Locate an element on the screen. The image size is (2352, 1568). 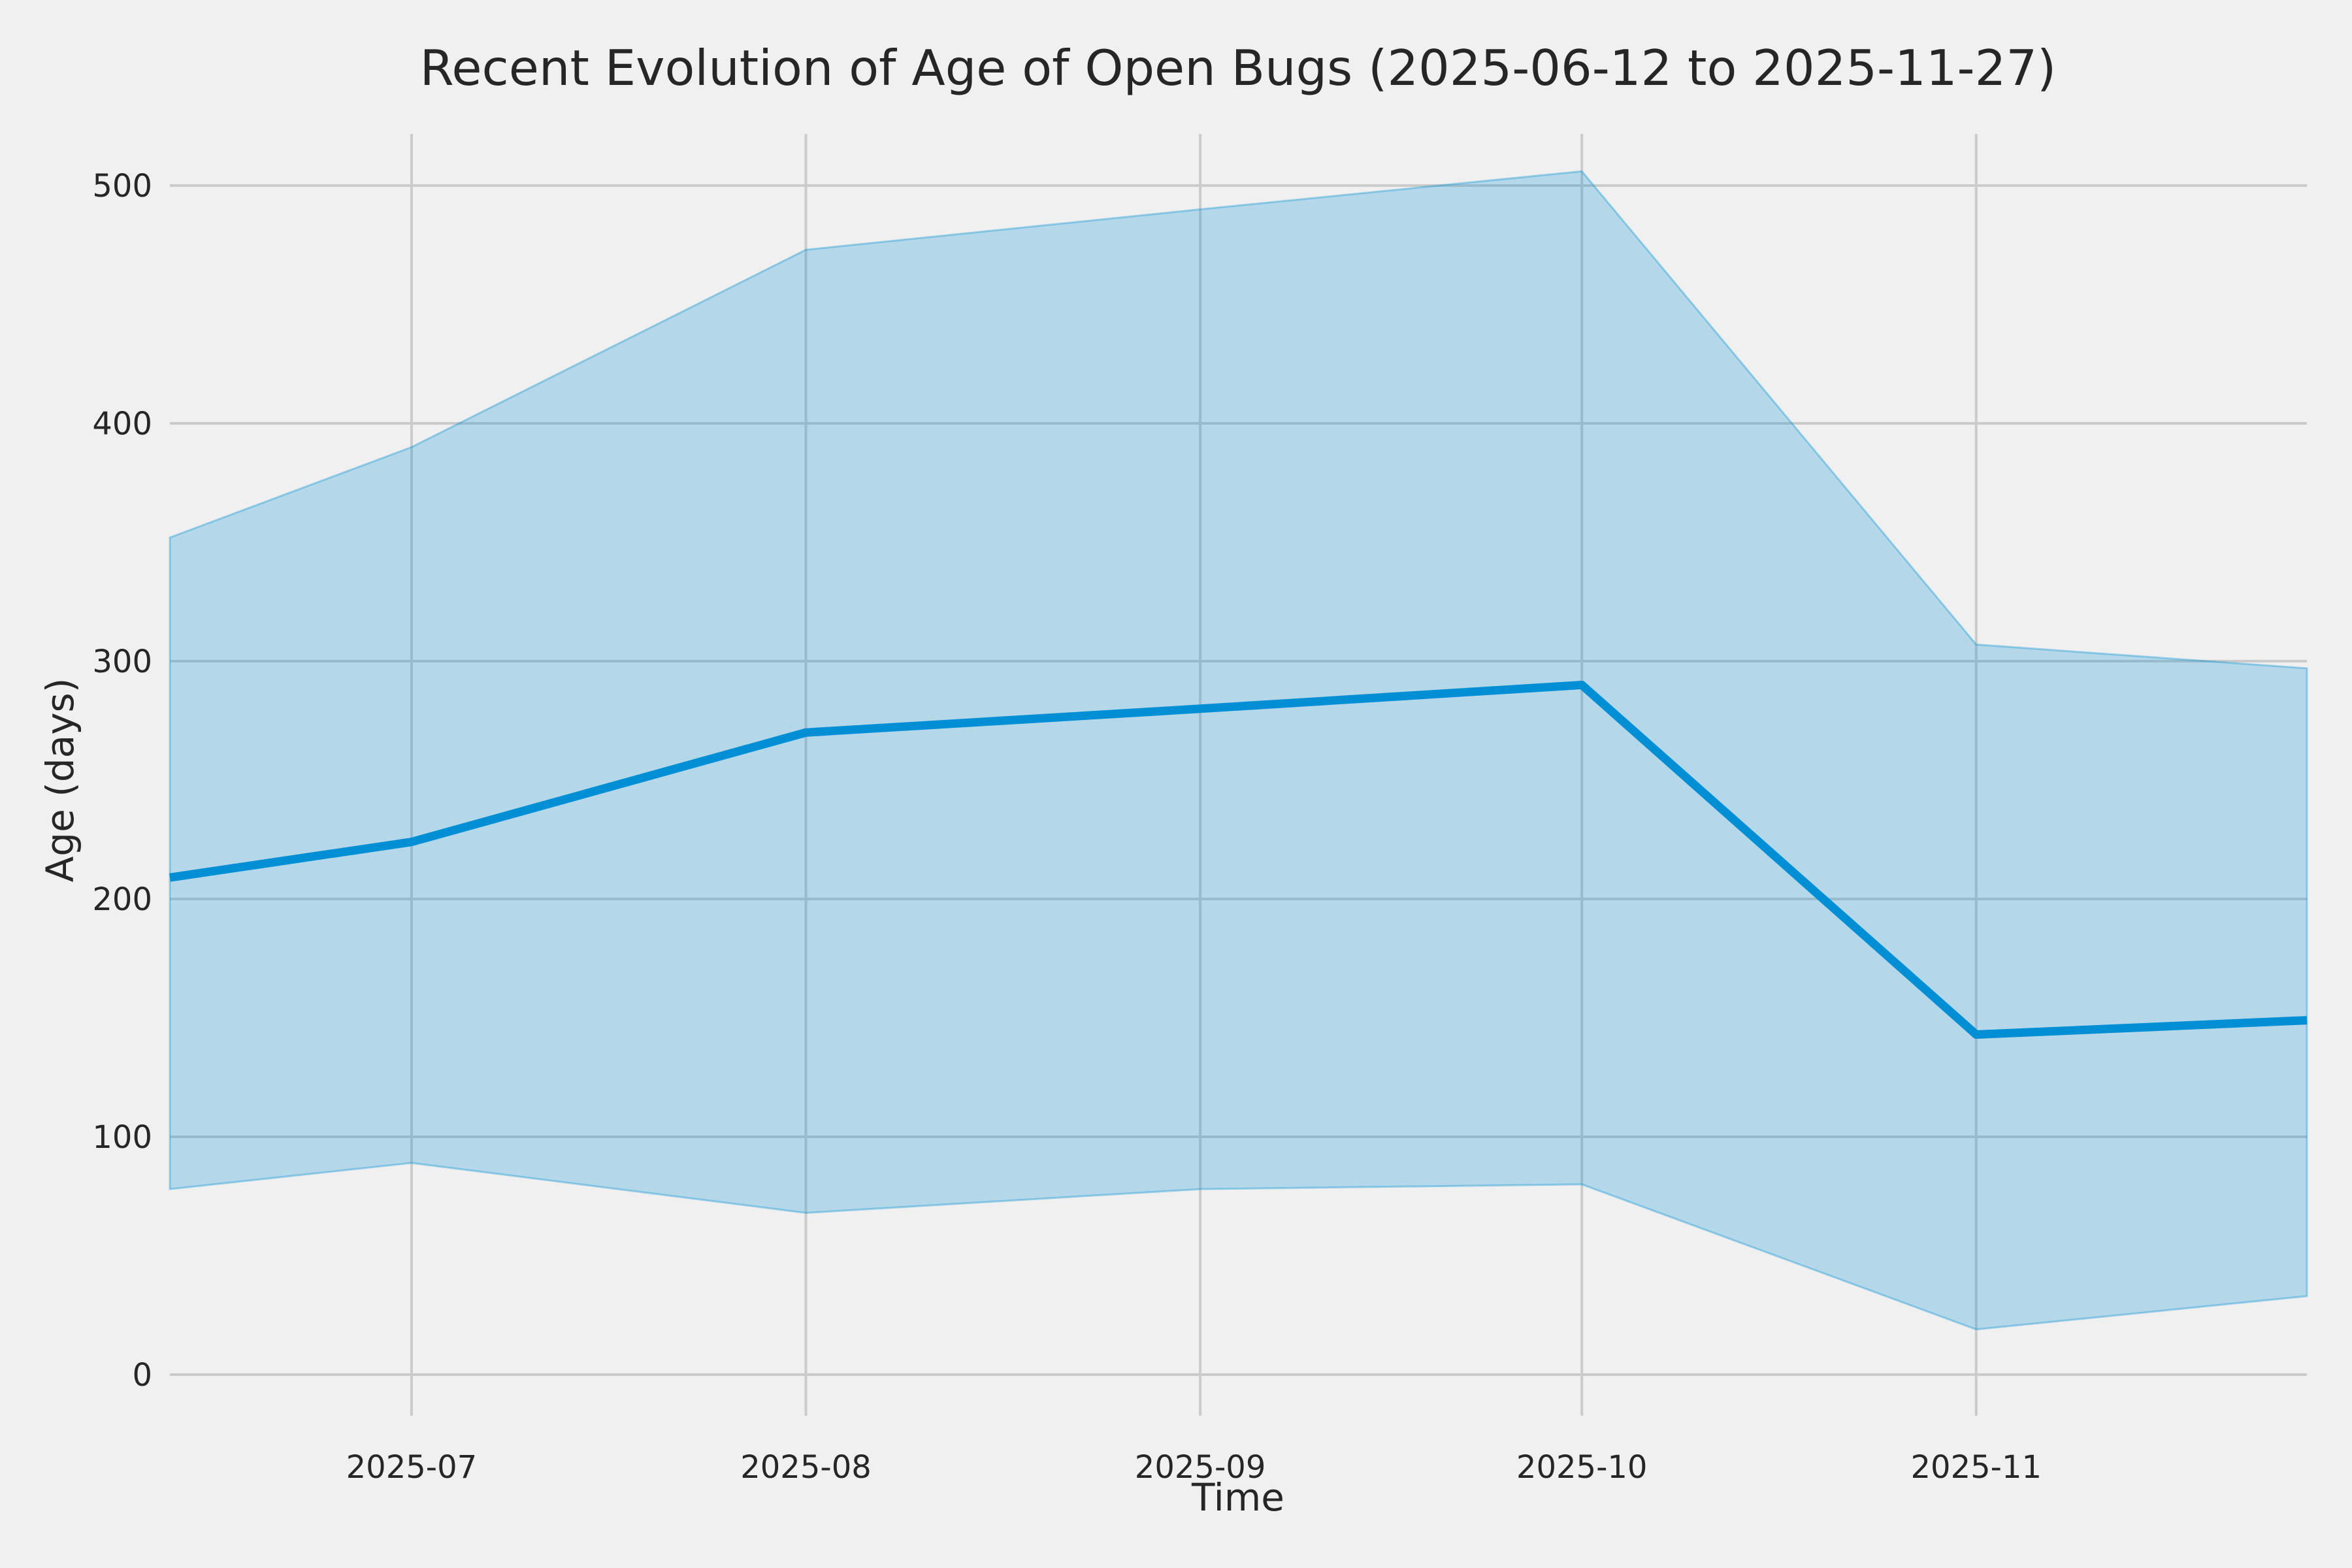
x-tick-label: 2025-08 is located at coordinates (806, 1467).